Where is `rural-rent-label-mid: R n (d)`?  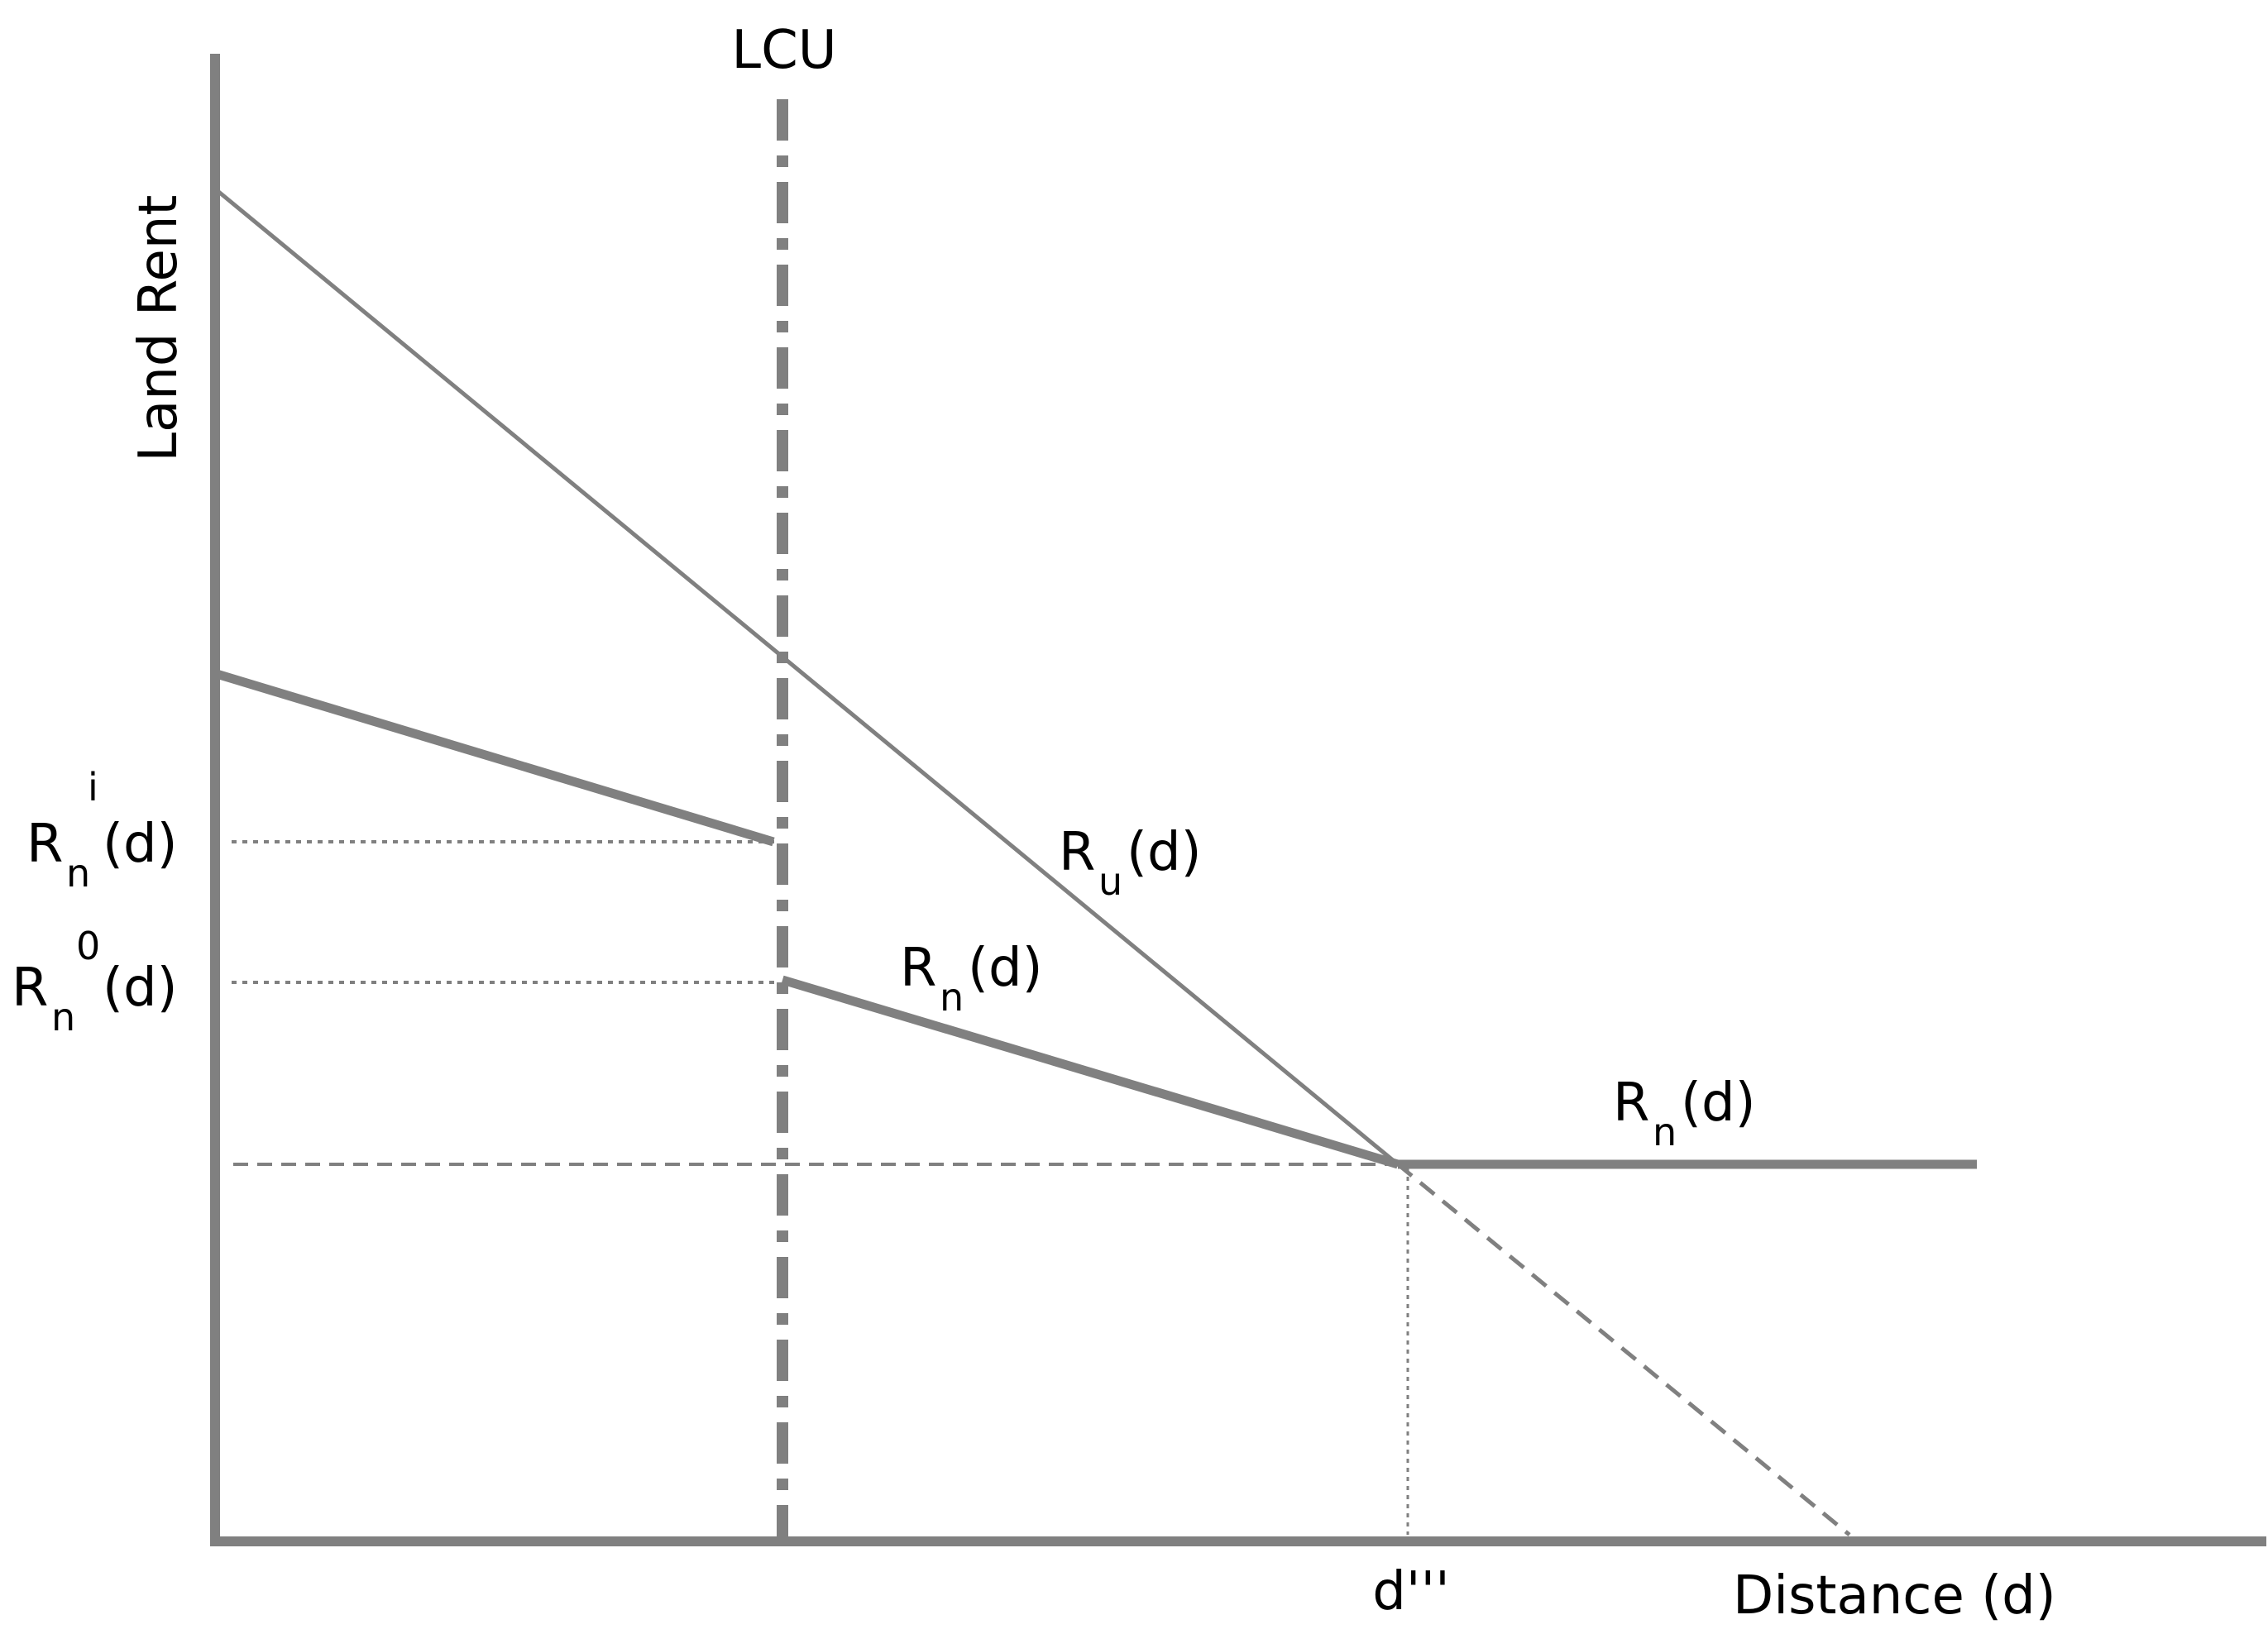
rural-rent-label-mid: R n (d) is located at coordinates (971, 979).